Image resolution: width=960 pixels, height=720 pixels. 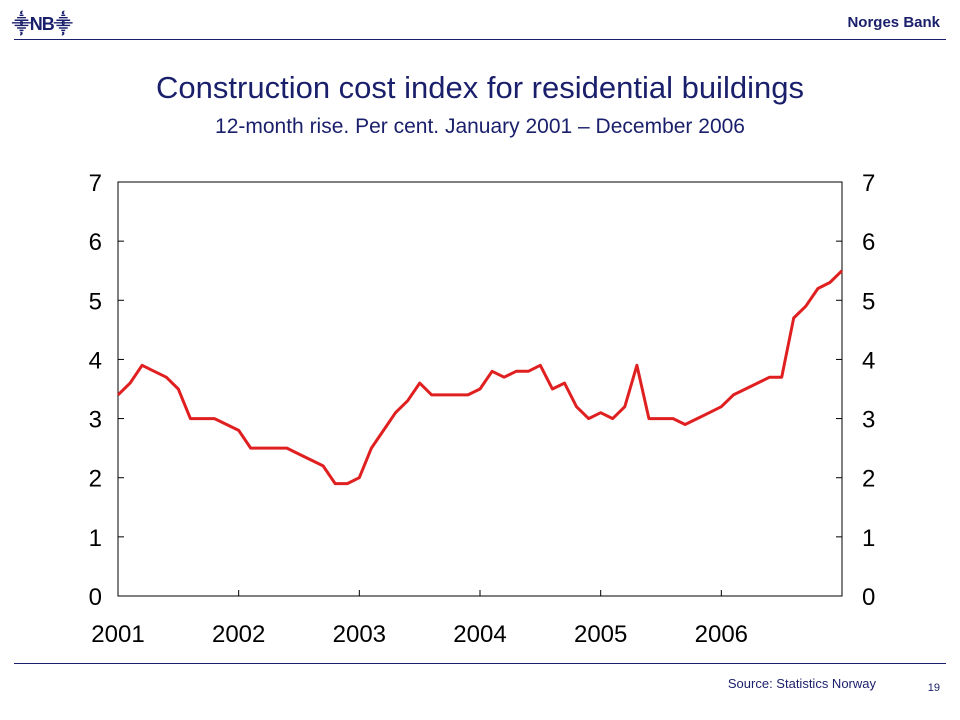 I want to click on y-tick-label-right: 5, so click(x=868, y=301).